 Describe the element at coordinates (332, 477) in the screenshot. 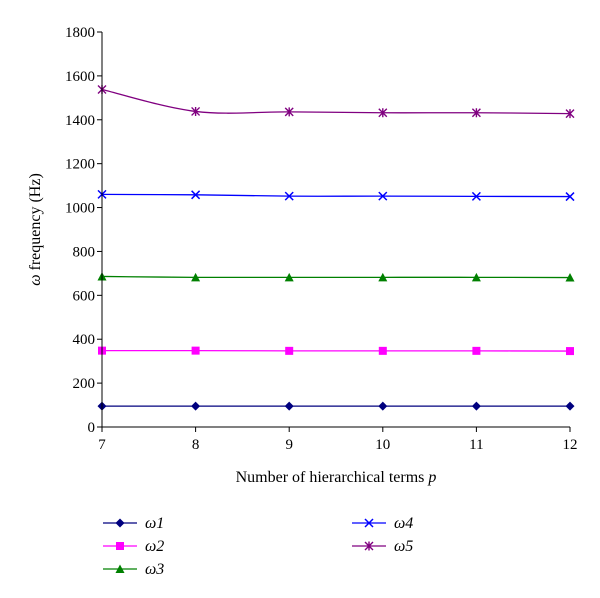

I see `x-axis-title-main: Number of hierarchical terms` at that location.